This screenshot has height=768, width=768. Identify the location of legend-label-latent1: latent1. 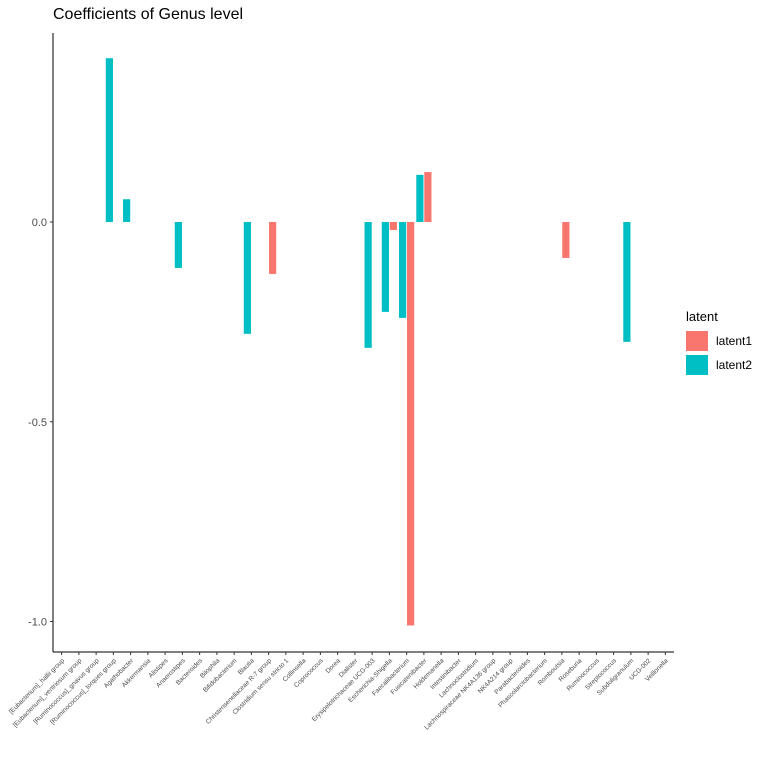
(734, 341).